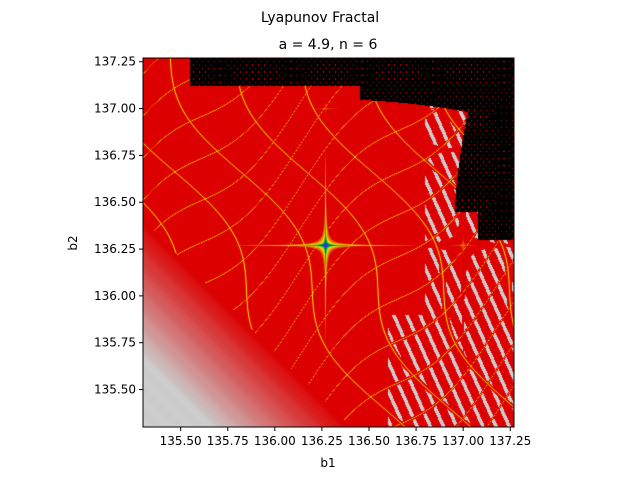  I want to click on x-tick-label: 135.50, so click(181, 441).